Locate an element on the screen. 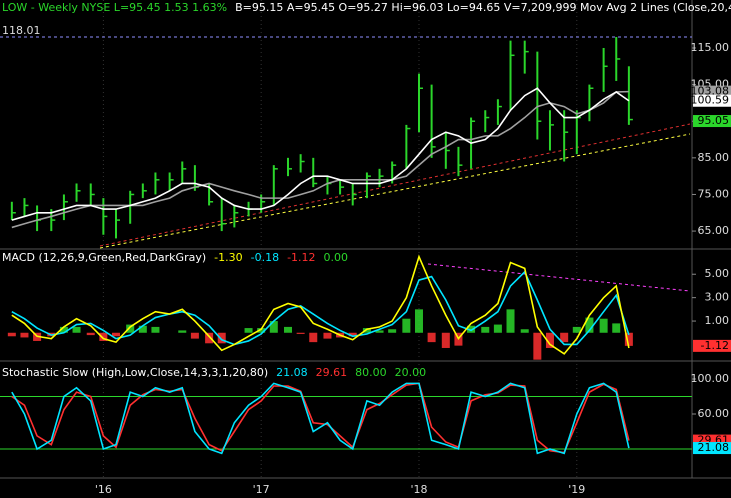 This screenshot has width=731, height=498. legend-text: -1.12 is located at coordinates (301, 257).